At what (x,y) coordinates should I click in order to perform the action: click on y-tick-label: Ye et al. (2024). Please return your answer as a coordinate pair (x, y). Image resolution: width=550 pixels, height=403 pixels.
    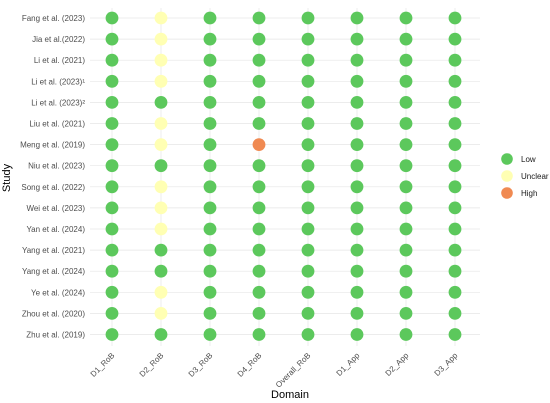
    Looking at the image, I should click on (58, 292).